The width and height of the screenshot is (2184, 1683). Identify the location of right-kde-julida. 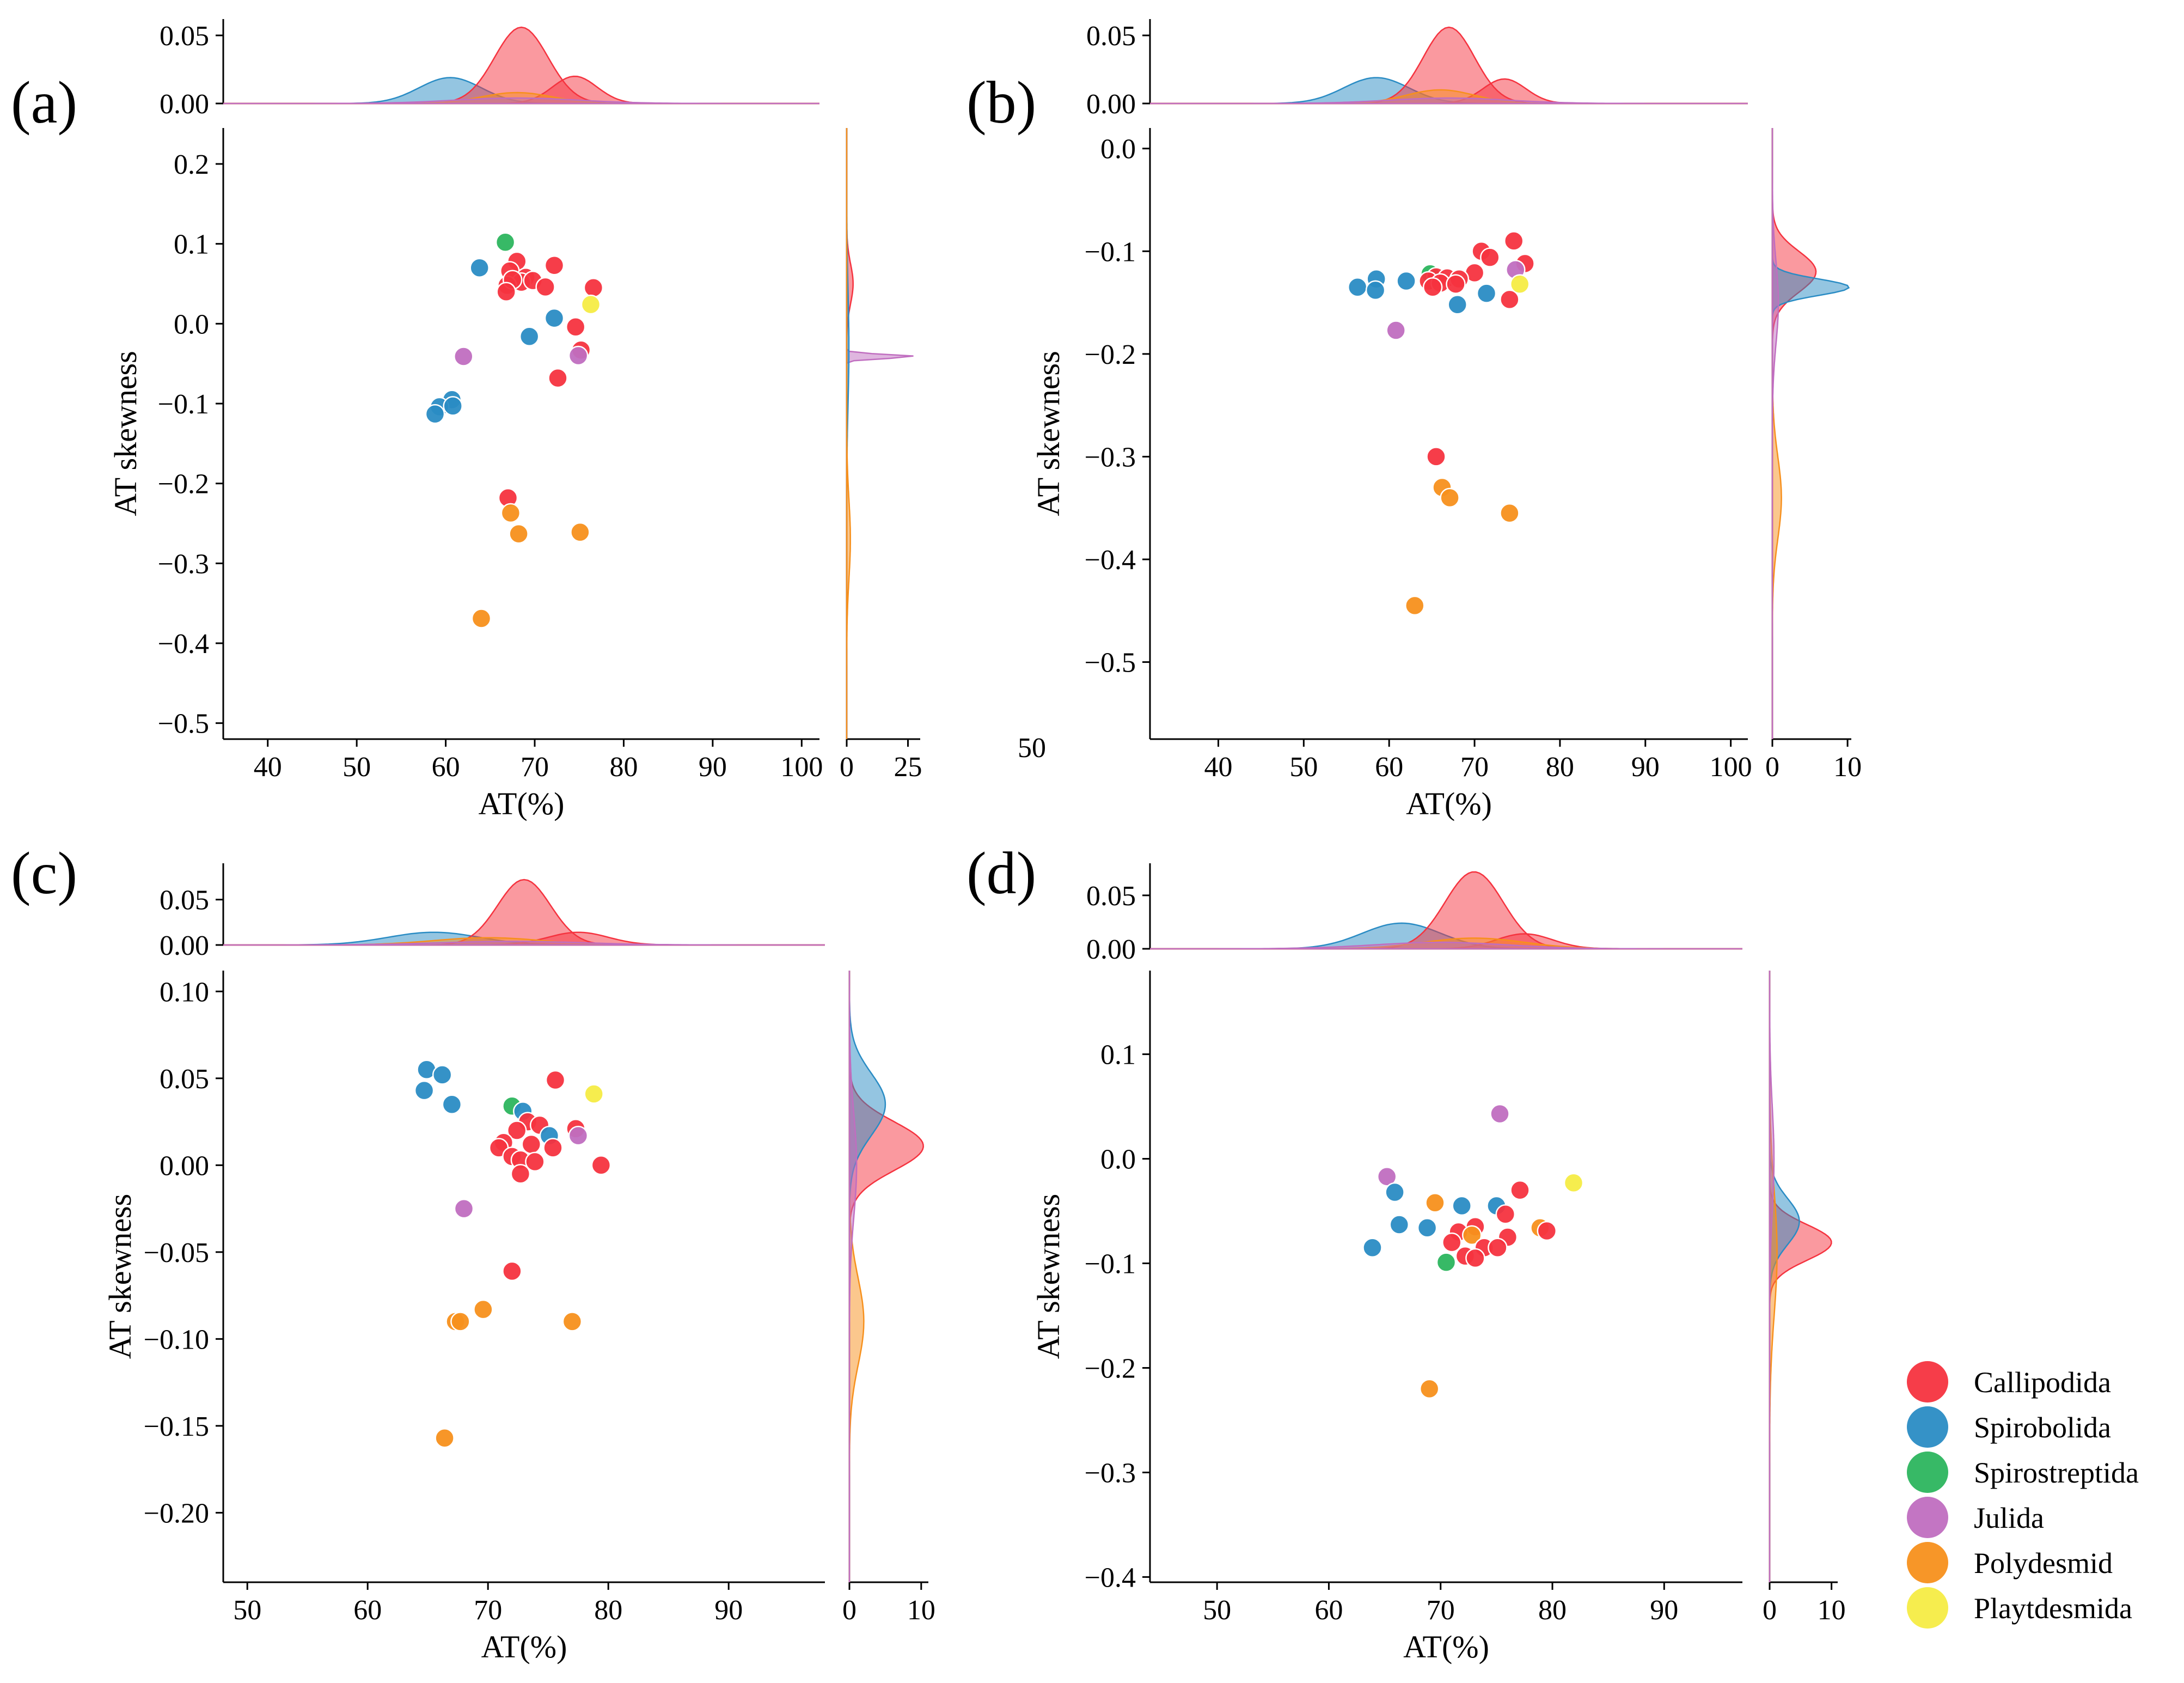
(1775, 433).